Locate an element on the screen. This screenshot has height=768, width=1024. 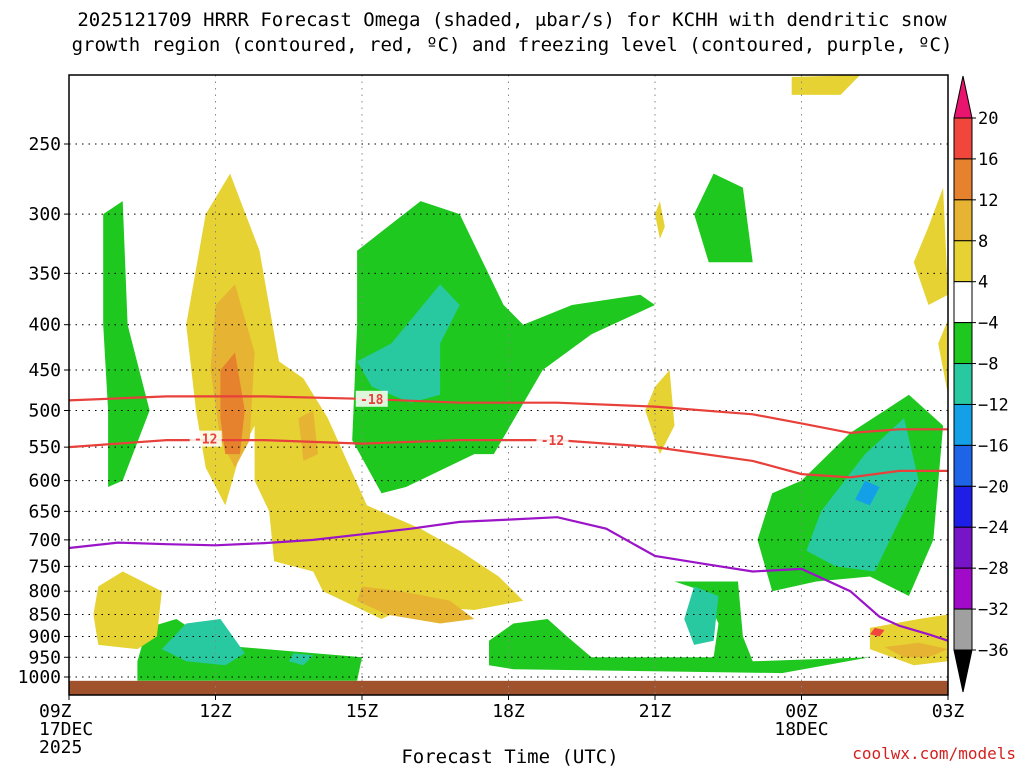
colorbar-label: 4 is located at coordinates (983, 283).